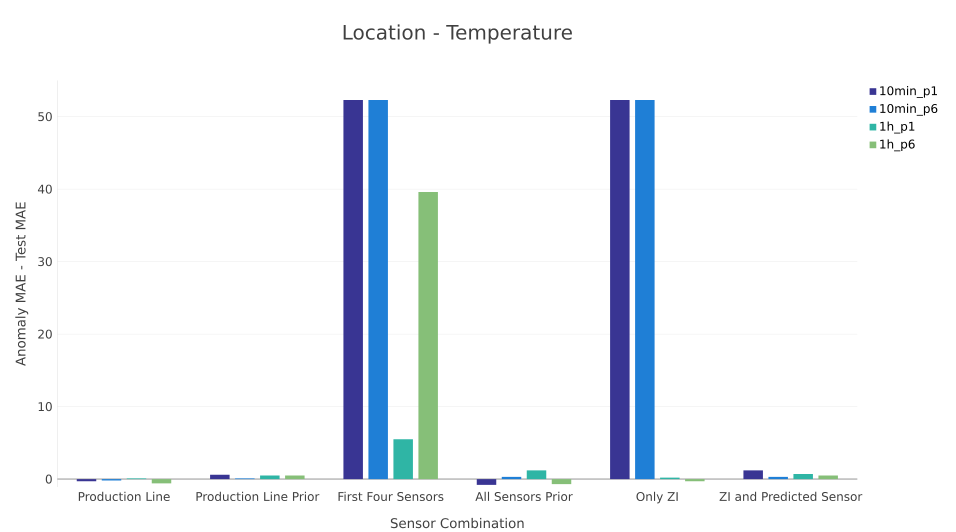  What do you see at coordinates (45, 189) in the screenshot?
I see `y-tick-label: 40` at bounding box center [45, 189].